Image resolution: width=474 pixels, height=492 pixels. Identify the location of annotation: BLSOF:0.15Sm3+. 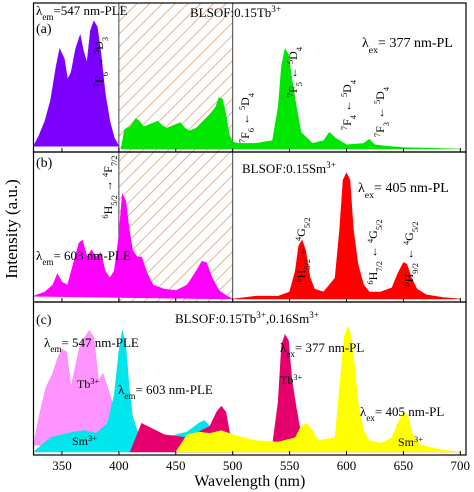
(289, 168).